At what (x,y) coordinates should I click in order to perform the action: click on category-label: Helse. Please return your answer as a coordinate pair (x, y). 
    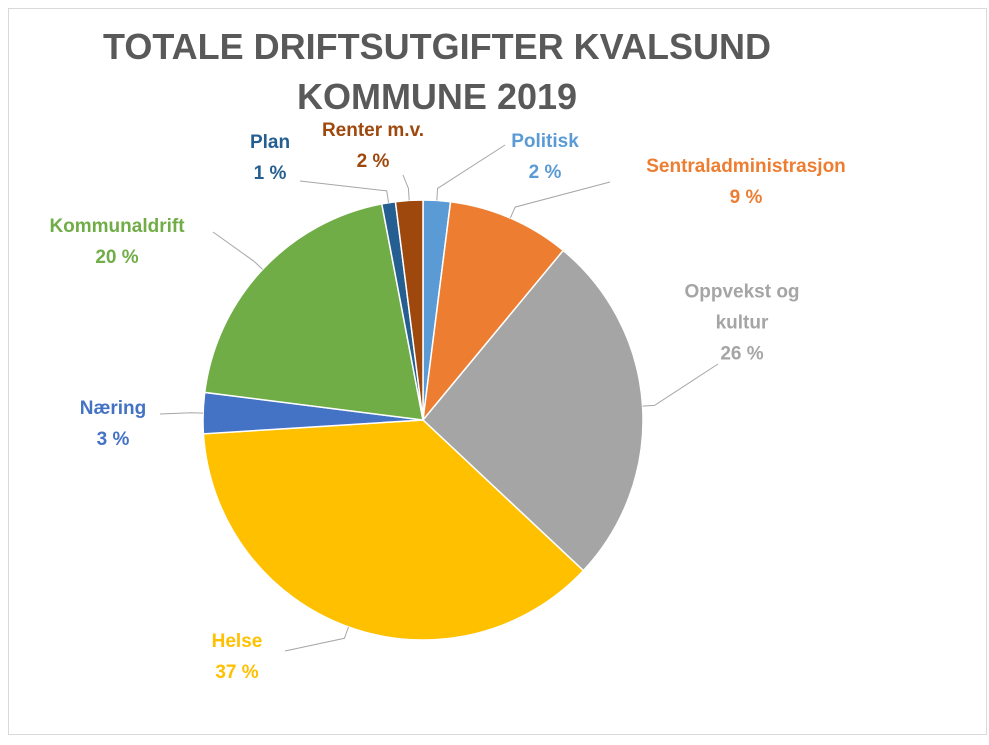
    Looking at the image, I should click on (237, 641).